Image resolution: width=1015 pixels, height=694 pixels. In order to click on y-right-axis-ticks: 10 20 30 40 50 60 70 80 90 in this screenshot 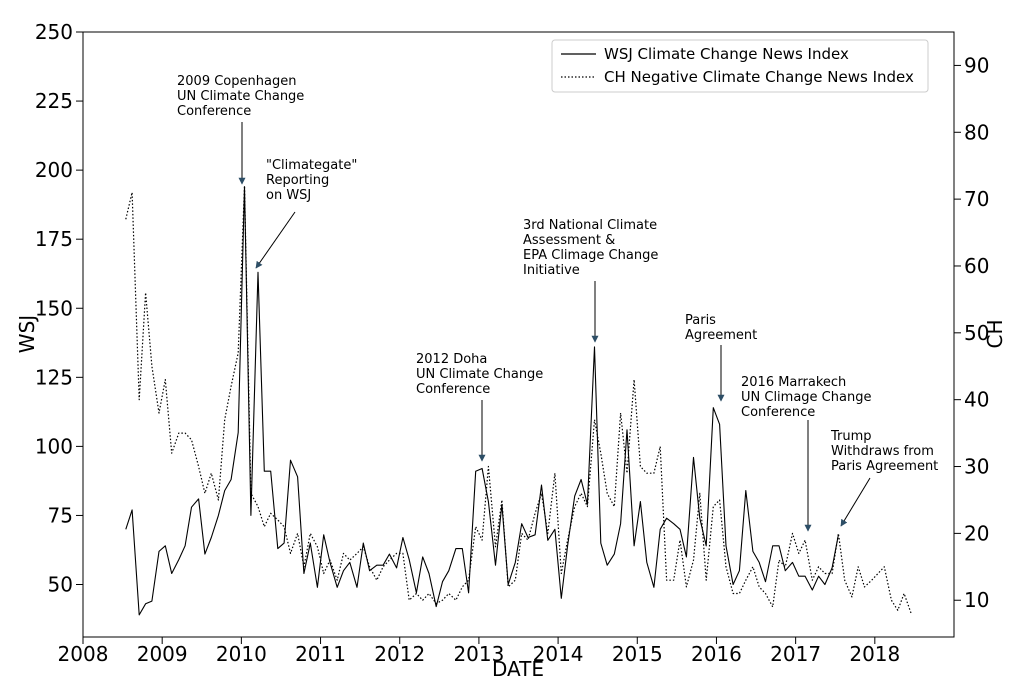, I will do `click(971, 332)`.